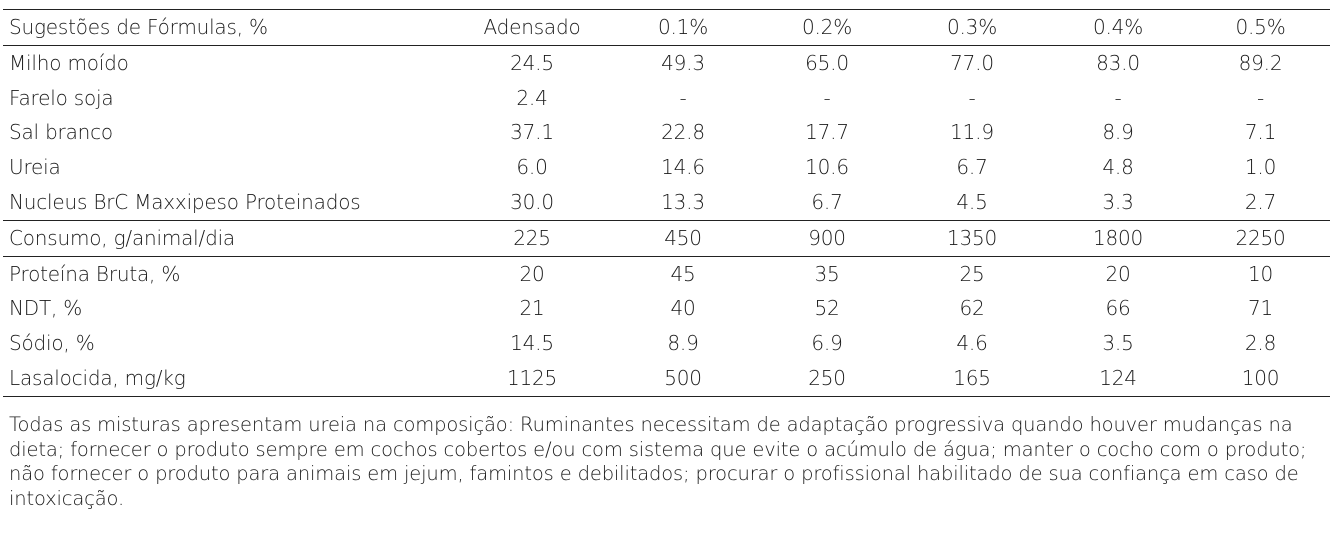 This screenshot has width=1339, height=539. Describe the element at coordinates (532, 201) in the screenshot. I see `cell-value: 30.0` at that location.